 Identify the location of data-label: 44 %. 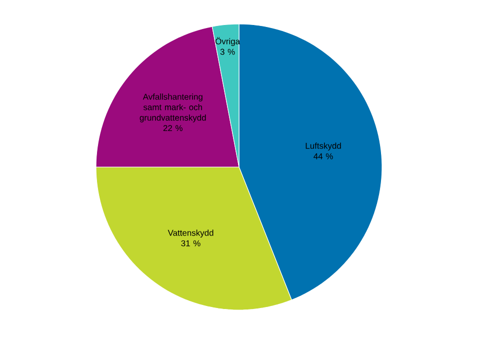
(323, 156).